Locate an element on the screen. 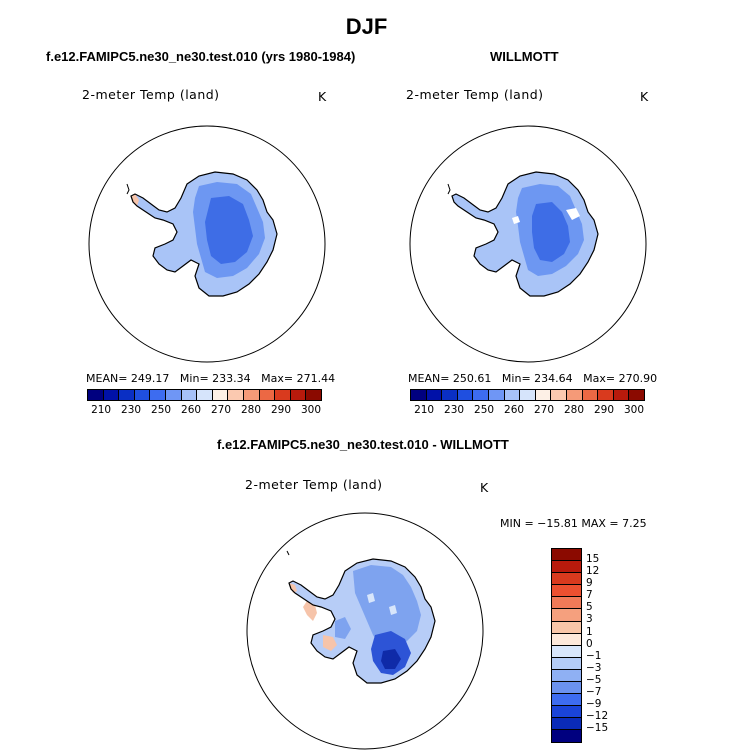 The width and height of the screenshot is (733, 751). colorbar-tick-label: −7 is located at coordinates (594, 692).